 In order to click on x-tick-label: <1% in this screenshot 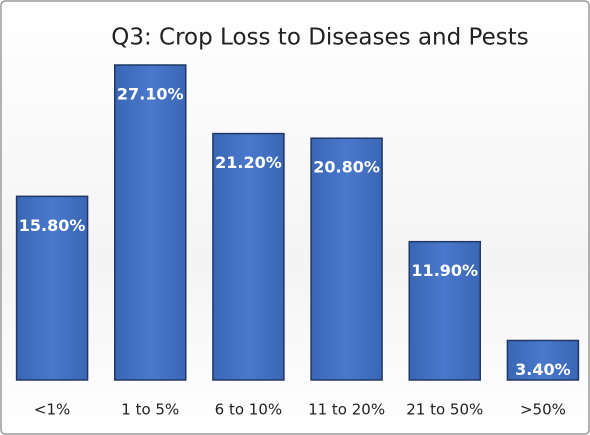, I will do `click(52, 410)`.